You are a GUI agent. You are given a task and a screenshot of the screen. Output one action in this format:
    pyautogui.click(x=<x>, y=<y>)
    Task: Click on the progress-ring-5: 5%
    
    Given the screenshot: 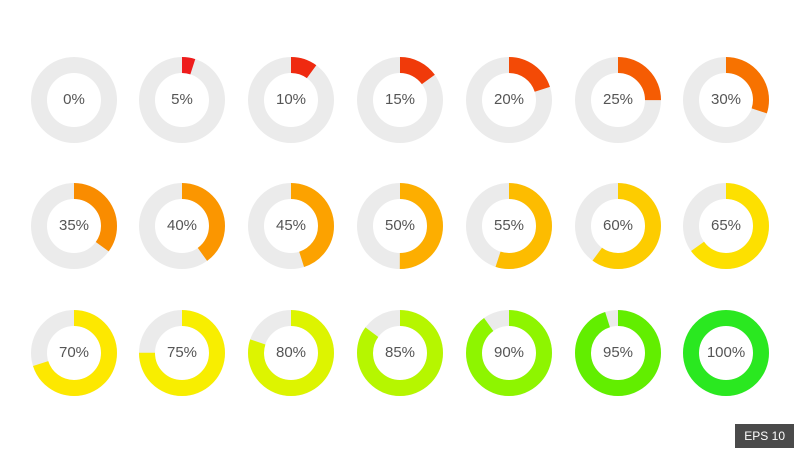 What is the action you would take?
    pyautogui.click(x=182, y=100)
    